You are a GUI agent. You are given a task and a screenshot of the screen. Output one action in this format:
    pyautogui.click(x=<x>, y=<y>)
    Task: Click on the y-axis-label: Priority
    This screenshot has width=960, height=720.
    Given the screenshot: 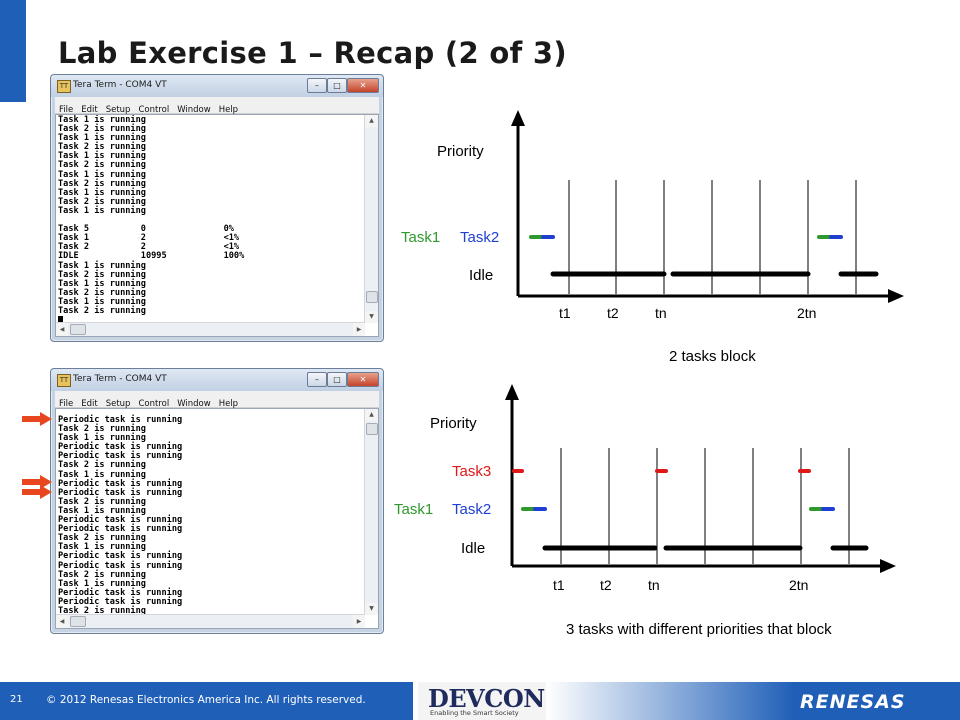 What is the action you would take?
    pyautogui.click(x=453, y=423)
    